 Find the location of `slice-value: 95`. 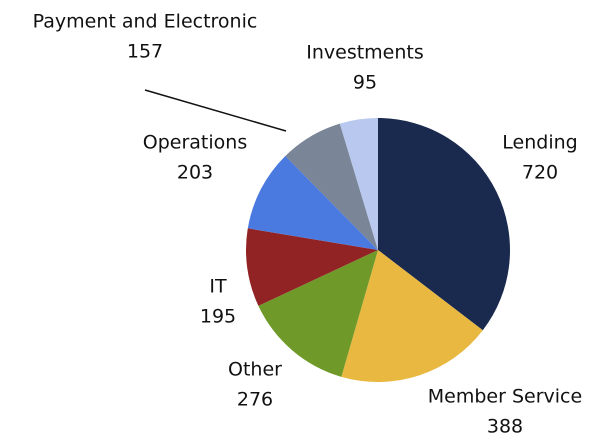

slice-value: 95 is located at coordinates (365, 83).